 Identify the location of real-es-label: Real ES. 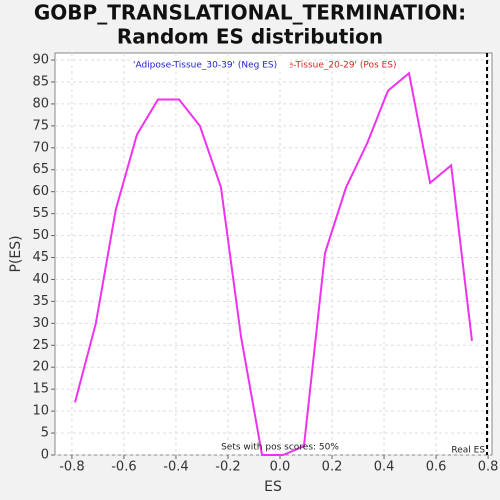
(468, 451).